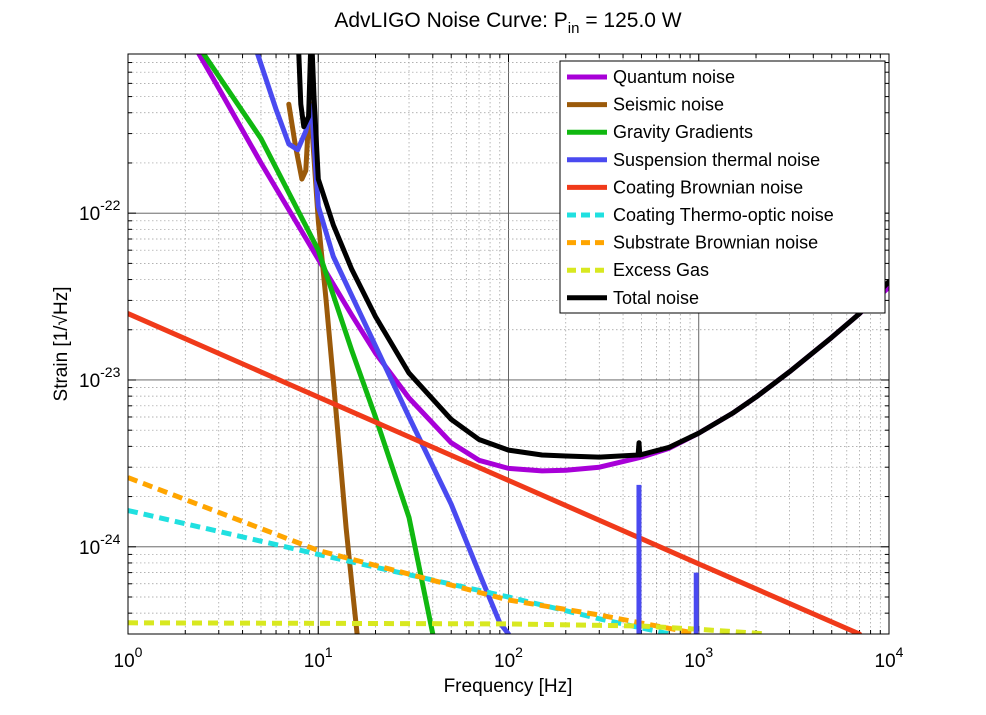  I want to click on tick-exponent: 0, so click(139, 652).